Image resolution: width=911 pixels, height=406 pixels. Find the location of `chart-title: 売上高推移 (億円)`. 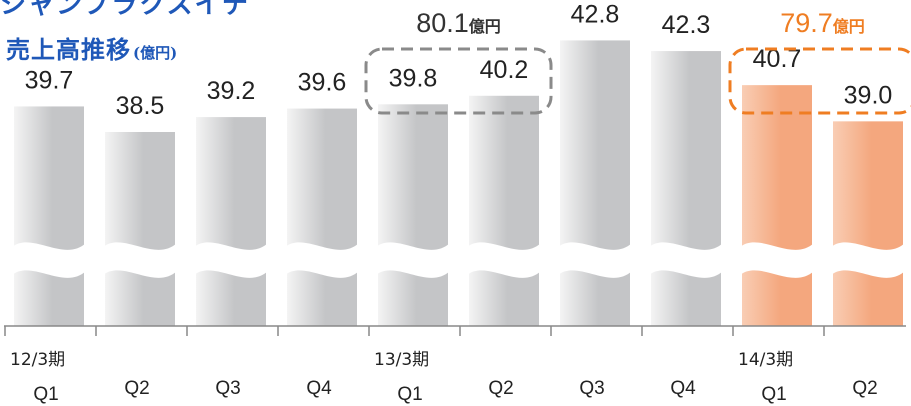

chart-title: 売上高推移 (億円) is located at coordinates (91, 47).